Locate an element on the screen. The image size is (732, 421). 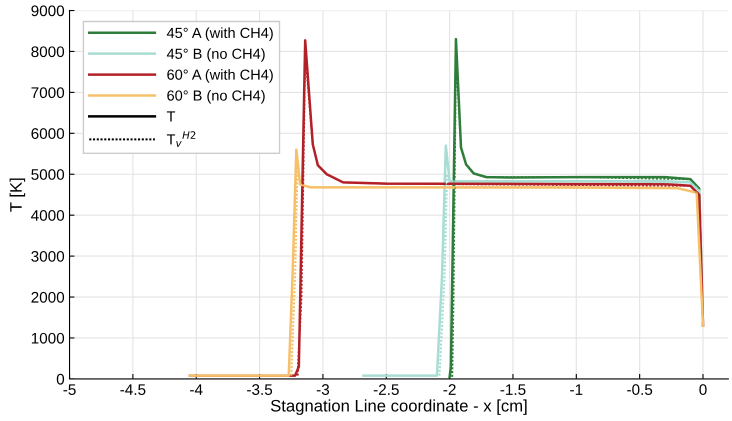
y-tick-label: 2000 is located at coordinates (47, 297).